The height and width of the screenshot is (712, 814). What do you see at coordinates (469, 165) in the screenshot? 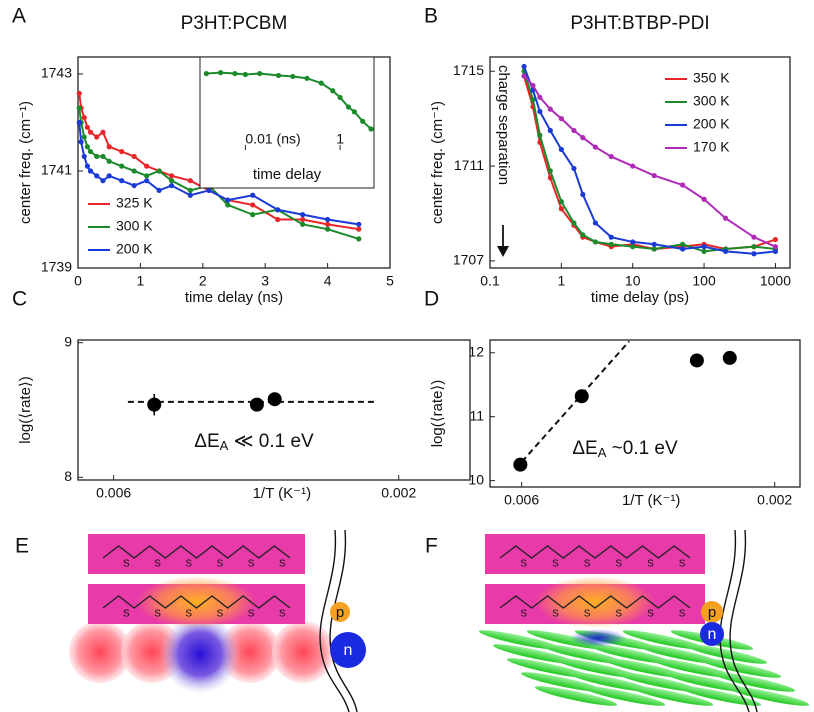
I see `y-tick-label: 1711` at bounding box center [469, 165].